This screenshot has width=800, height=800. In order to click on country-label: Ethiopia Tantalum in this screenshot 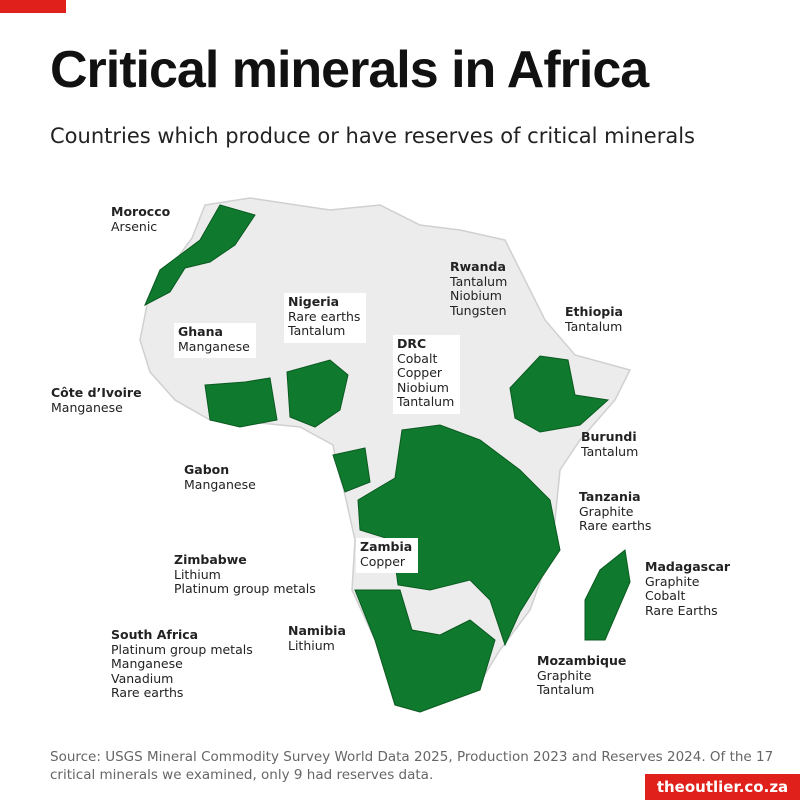, I will do `click(594, 319)`.